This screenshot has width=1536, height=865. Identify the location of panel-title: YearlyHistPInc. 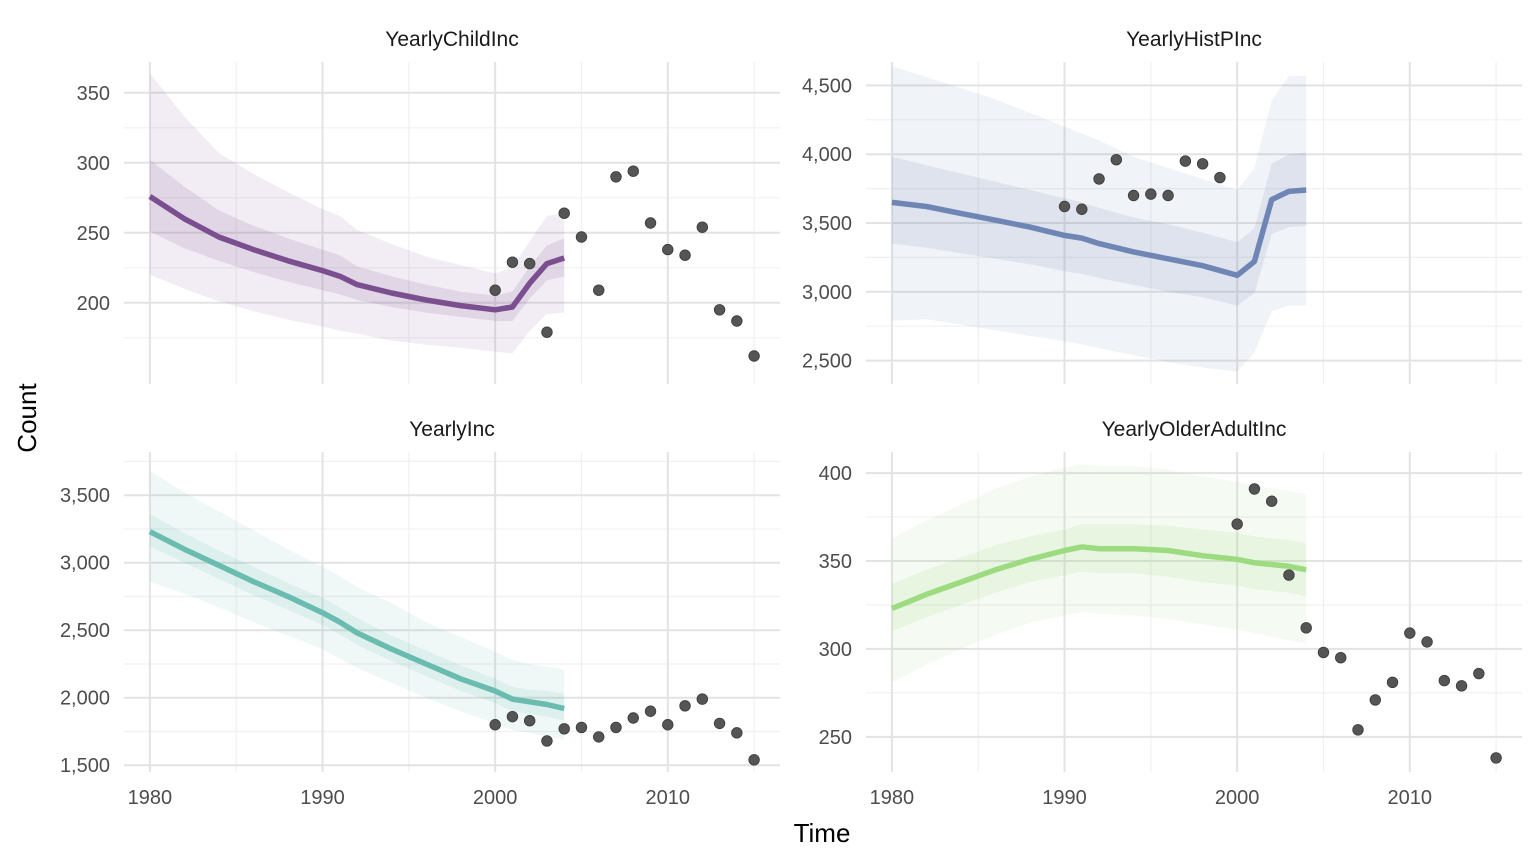
(1194, 39).